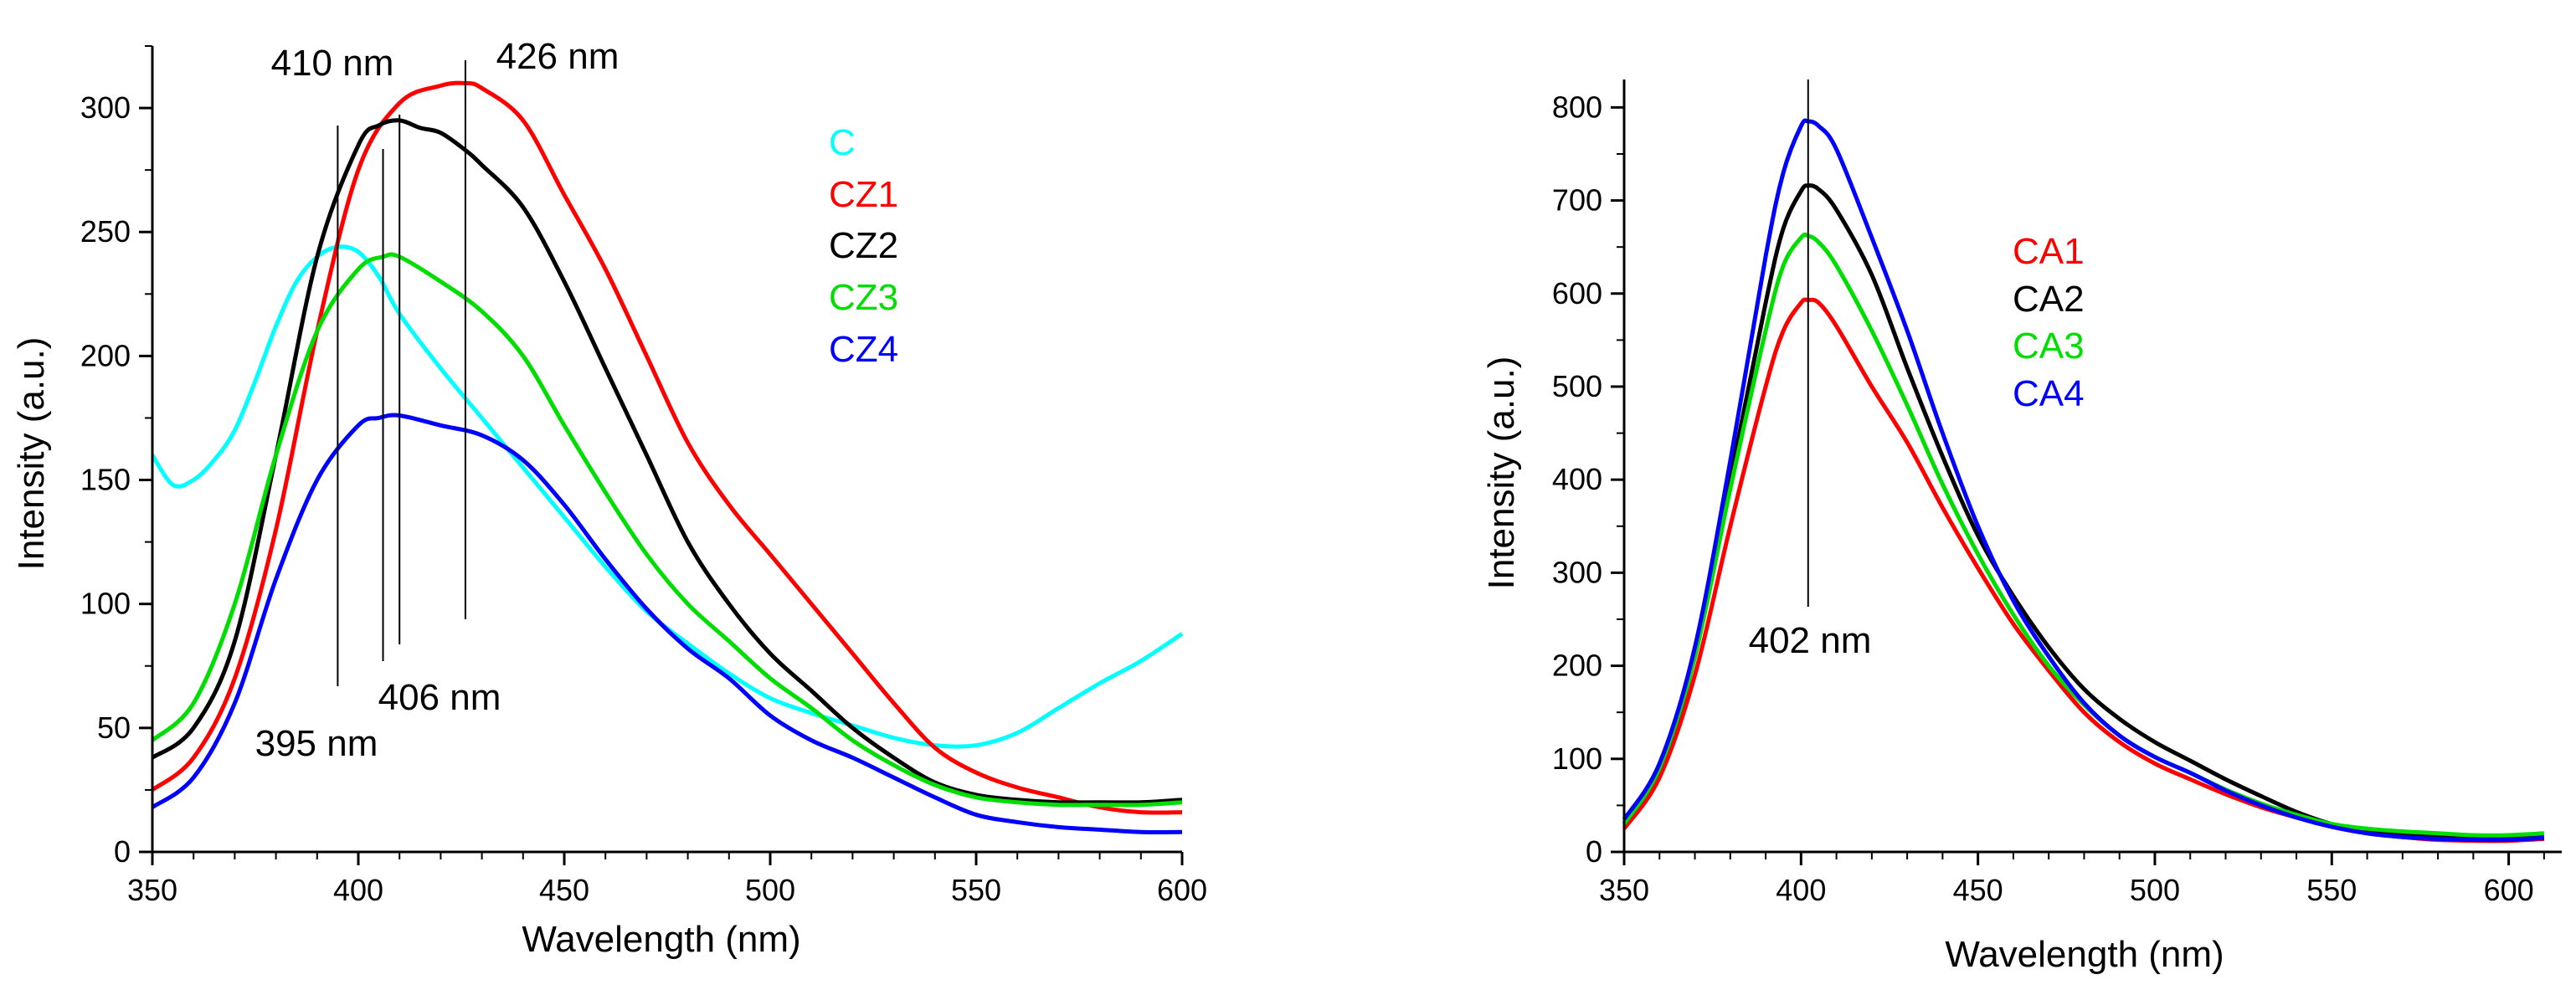  What do you see at coordinates (2049, 299) in the screenshot?
I see `legend-CA2: CA2` at bounding box center [2049, 299].